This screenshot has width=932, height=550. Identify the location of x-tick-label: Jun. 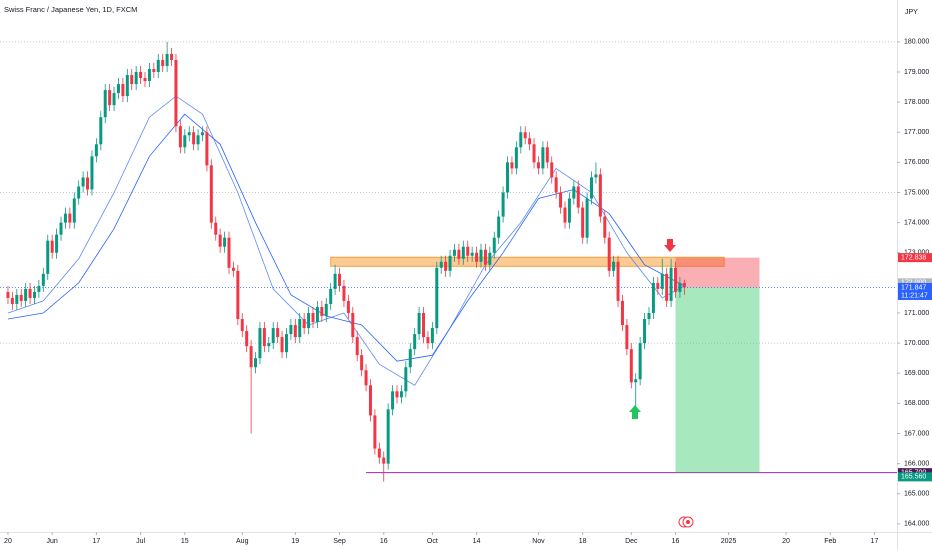
(52, 541).